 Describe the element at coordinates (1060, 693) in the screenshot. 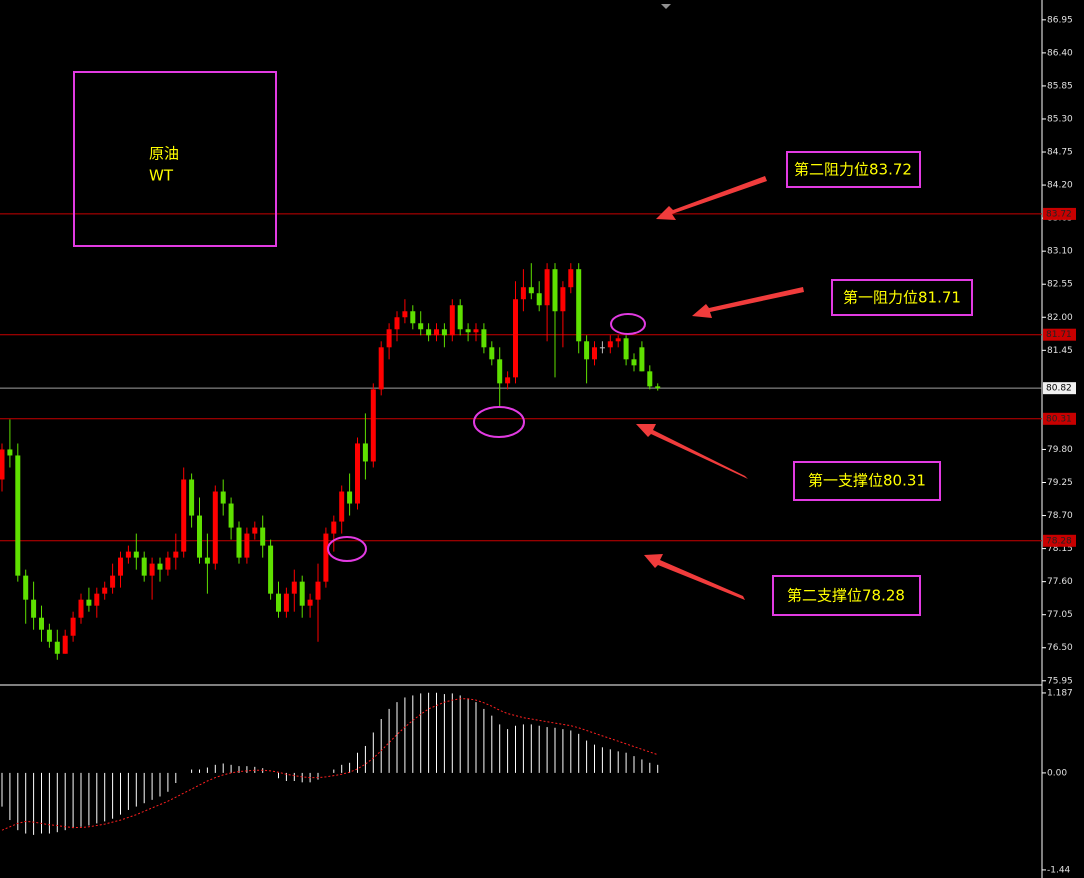

I see `y-tick-label: 1.187` at that location.